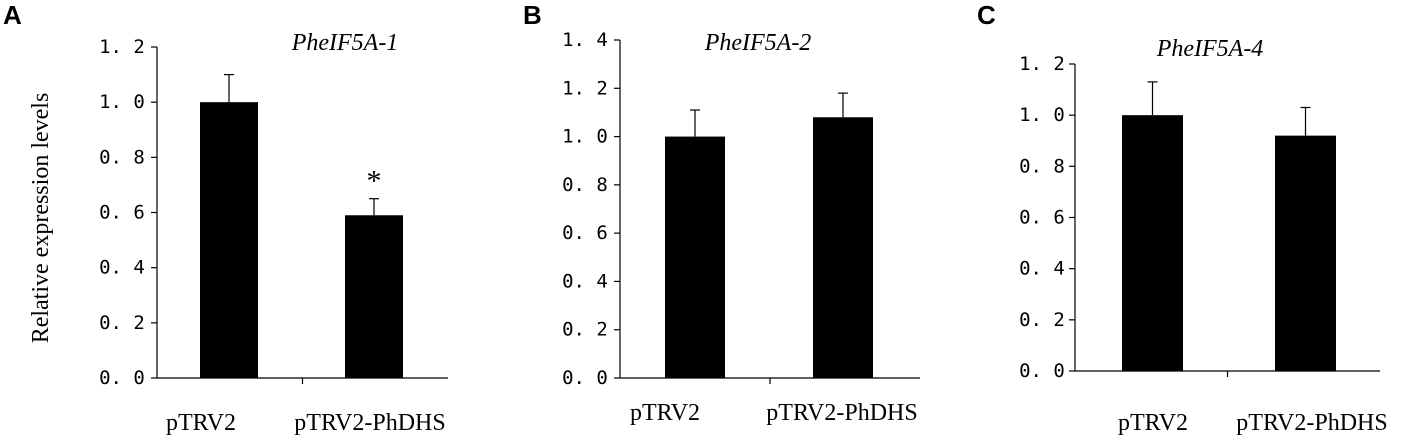 The image size is (1407, 441). I want to click on panel-c-y-tick-label: 0. 4, so click(1042, 269).